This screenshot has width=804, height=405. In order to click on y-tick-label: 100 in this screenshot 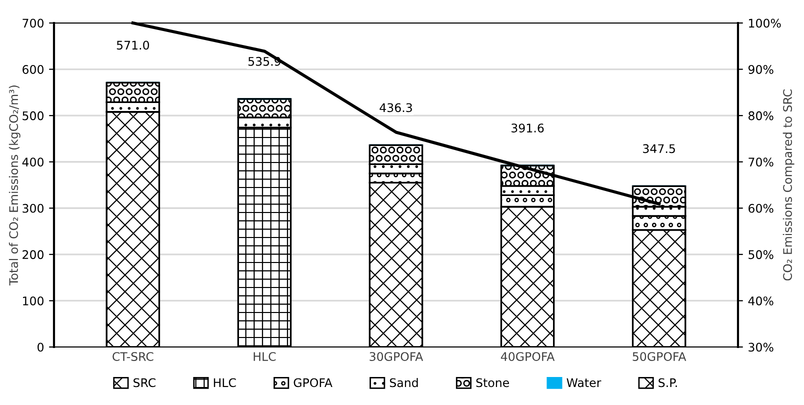, I will do `click(33, 301)`.